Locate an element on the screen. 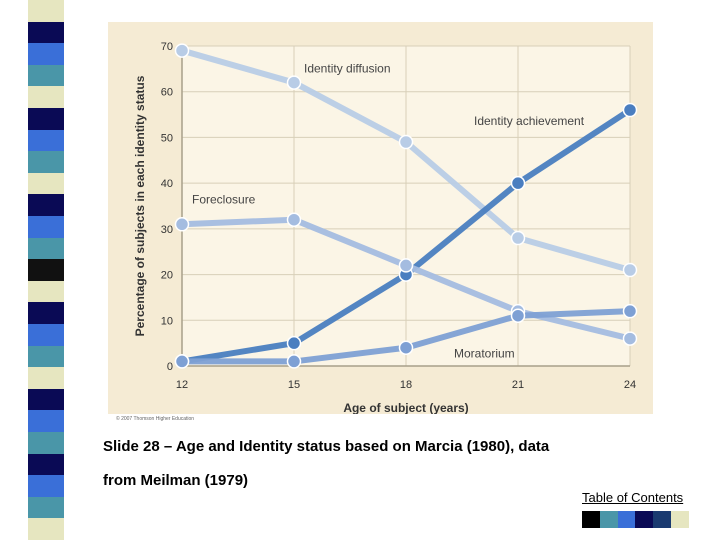 This screenshot has height=540, width=720. series-label: Moratorium is located at coordinates (484, 354).